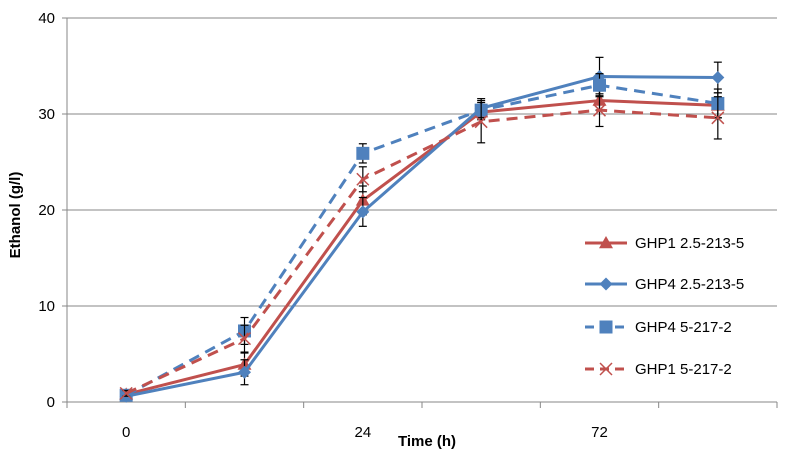 This screenshot has height=456, width=800. What do you see at coordinates (46, 114) in the screenshot?
I see `y-tick-label-30: 30` at bounding box center [46, 114].